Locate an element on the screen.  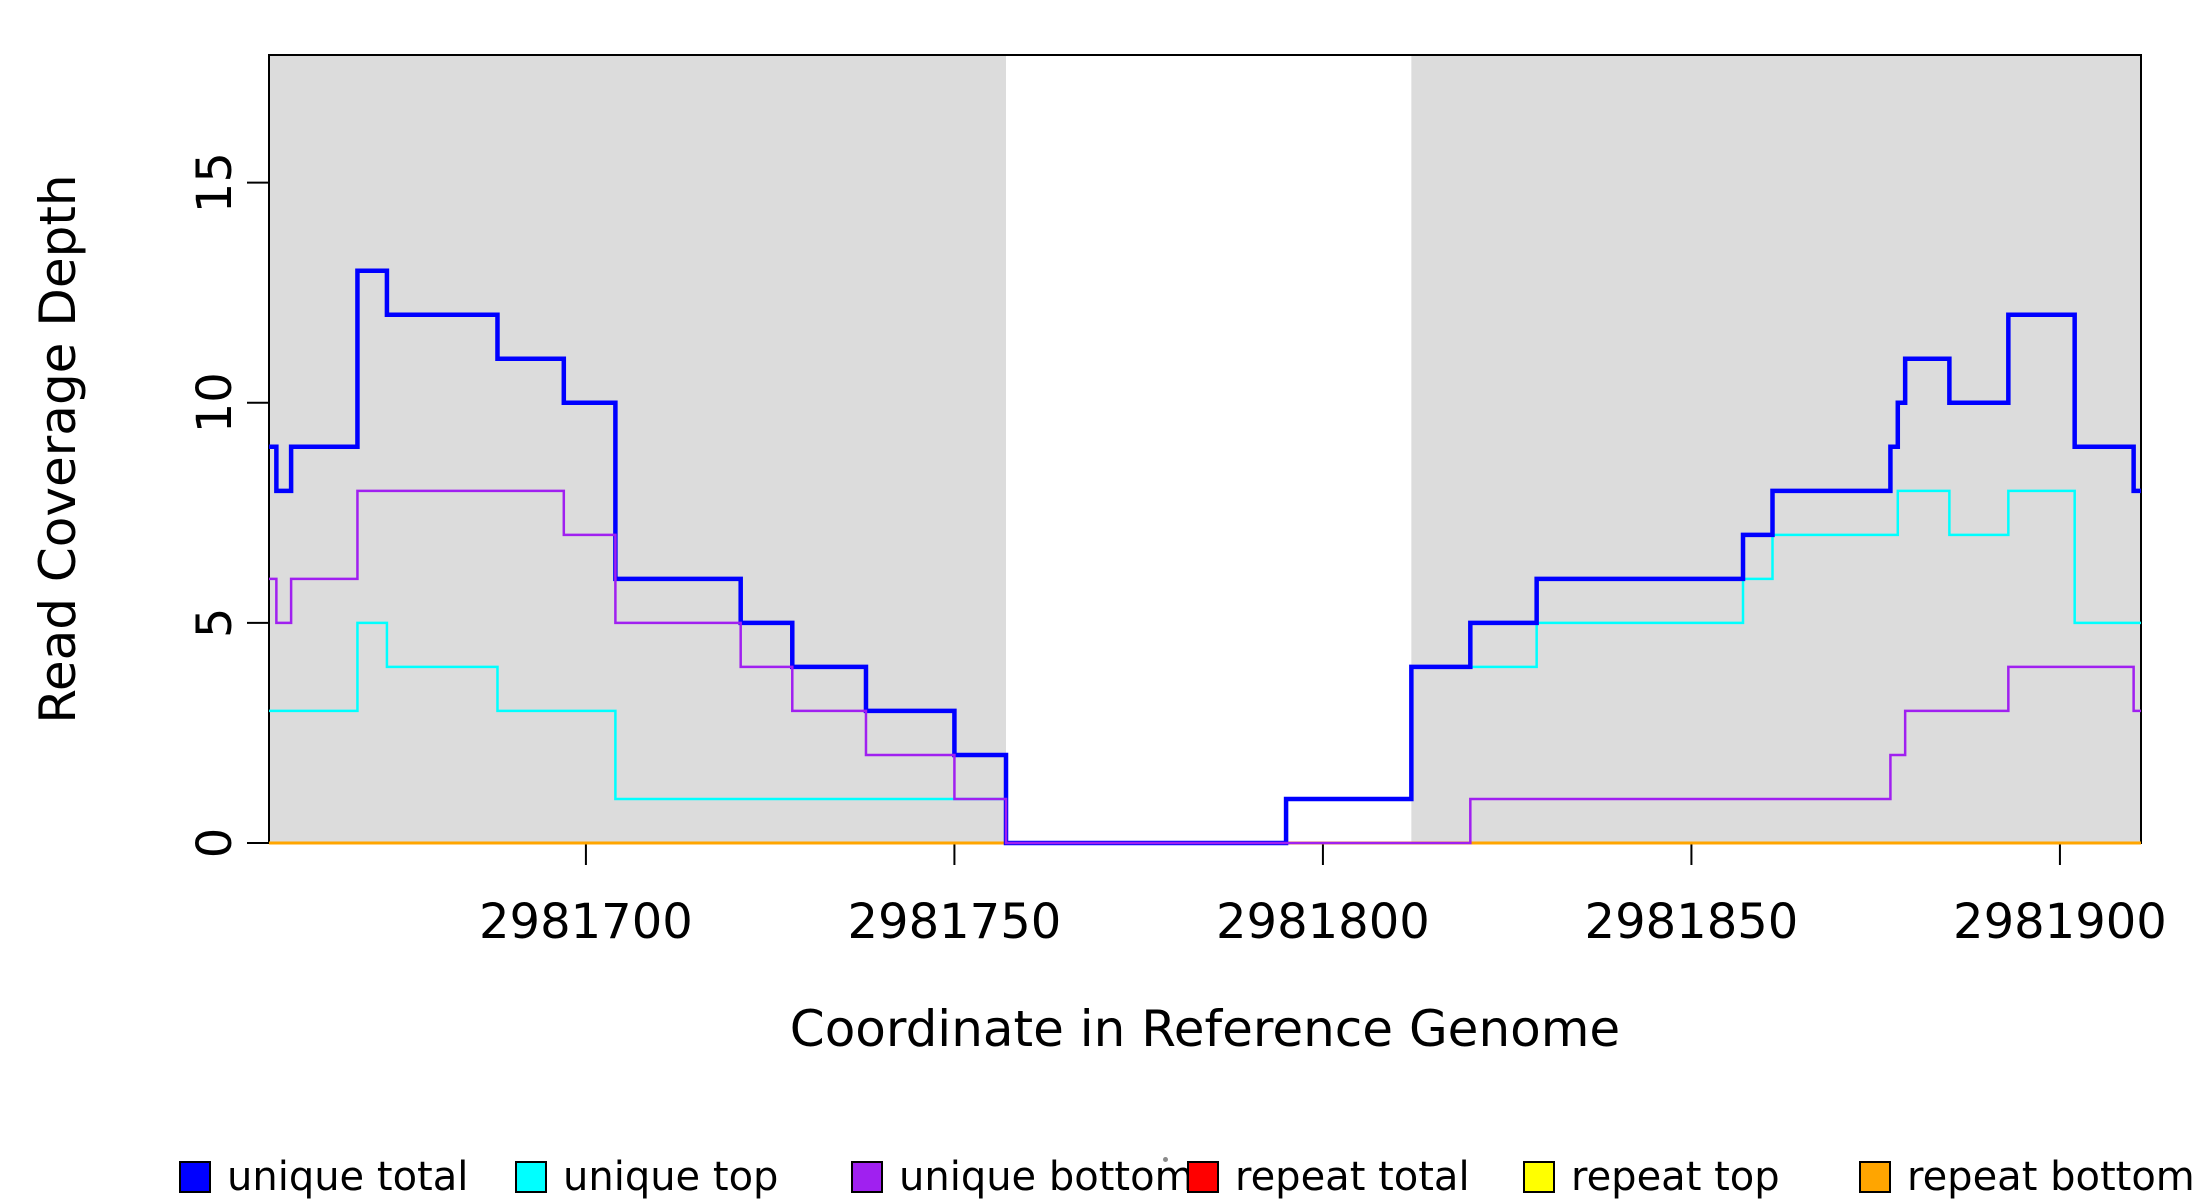
x-tick-label: 2981800 is located at coordinates (1323, 922).